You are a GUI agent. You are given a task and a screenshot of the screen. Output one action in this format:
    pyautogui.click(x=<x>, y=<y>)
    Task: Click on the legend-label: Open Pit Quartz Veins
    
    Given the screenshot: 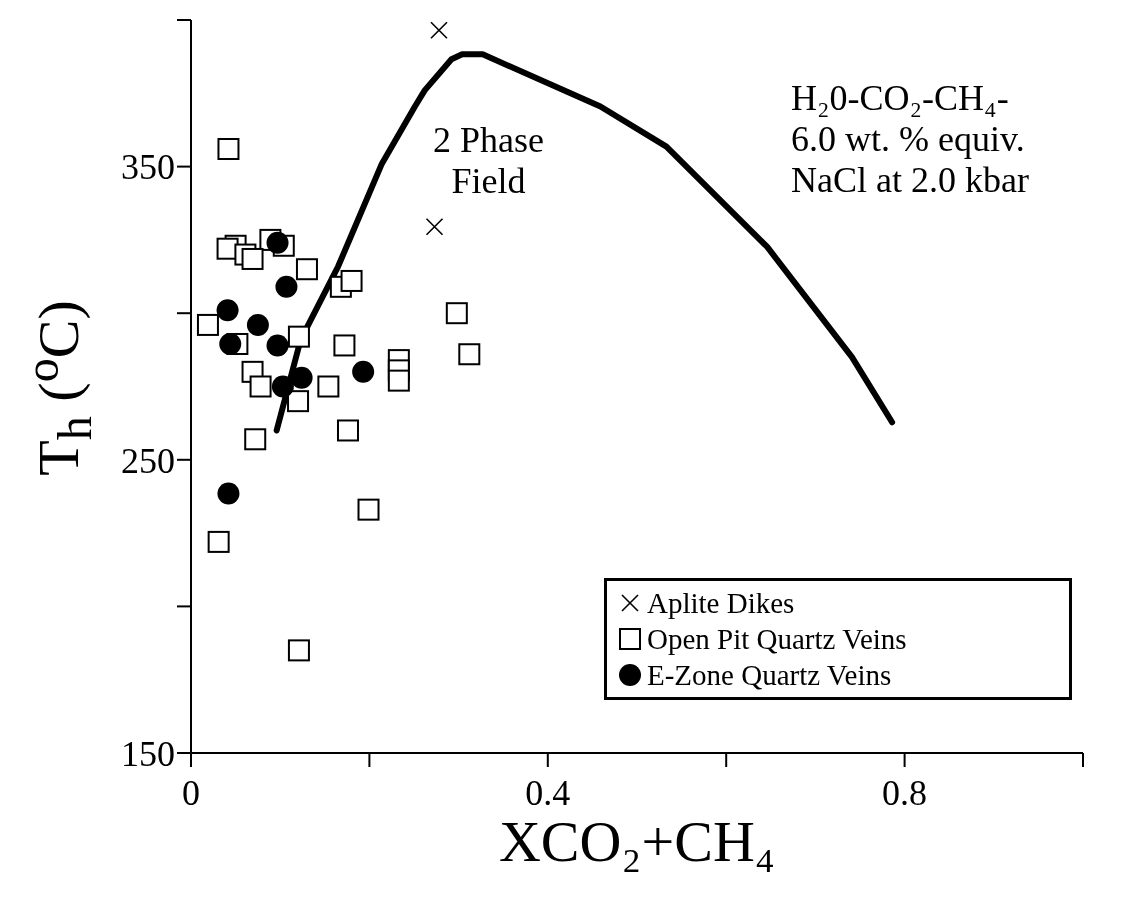 What is the action you would take?
    pyautogui.click(x=777, y=639)
    